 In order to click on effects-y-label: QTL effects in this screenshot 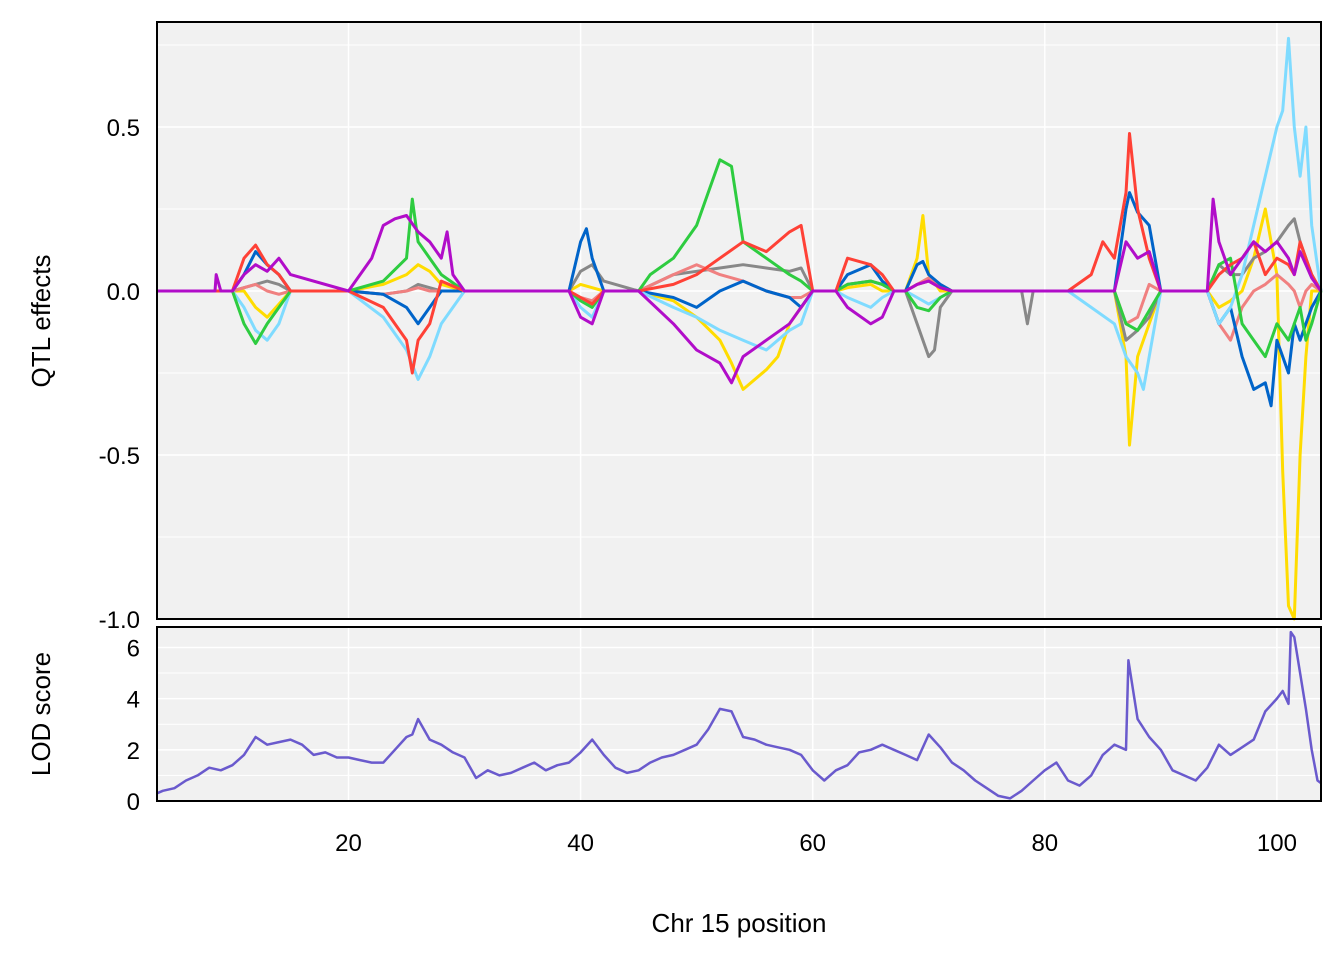, I will do `click(41, 321)`.